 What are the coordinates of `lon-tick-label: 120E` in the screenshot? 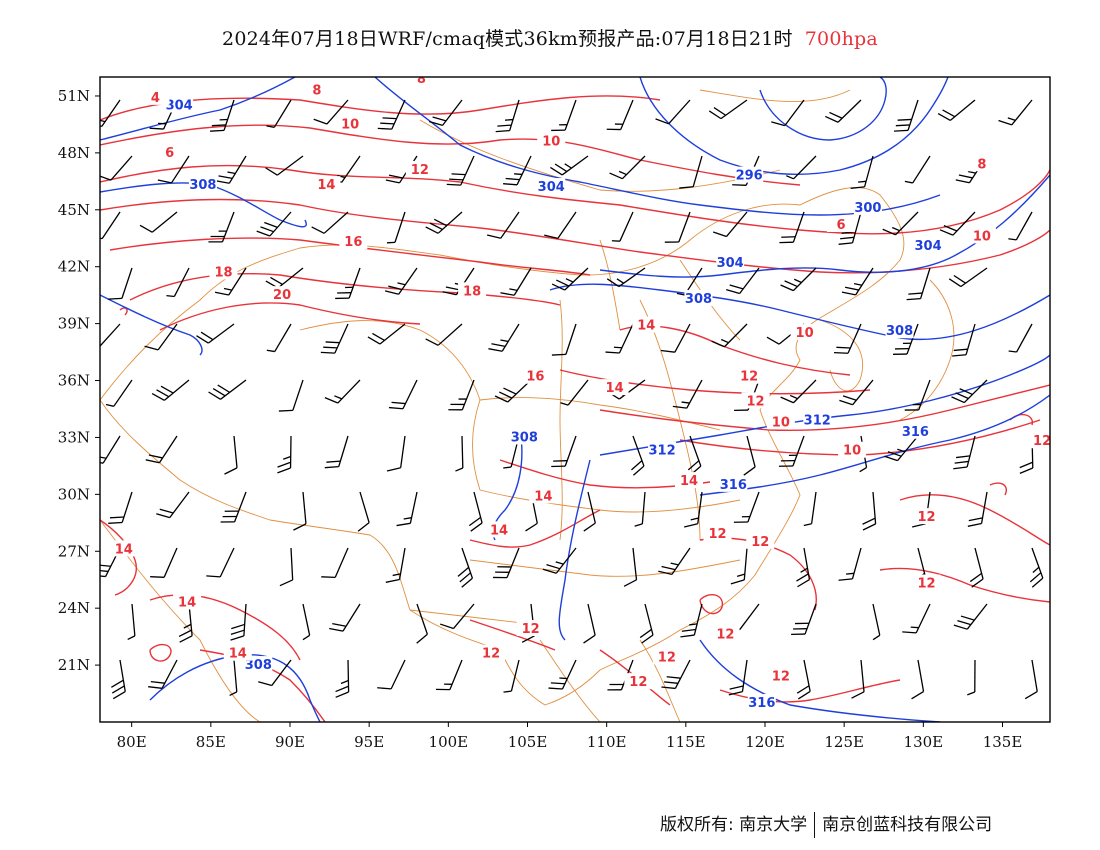 It's located at (765, 742).